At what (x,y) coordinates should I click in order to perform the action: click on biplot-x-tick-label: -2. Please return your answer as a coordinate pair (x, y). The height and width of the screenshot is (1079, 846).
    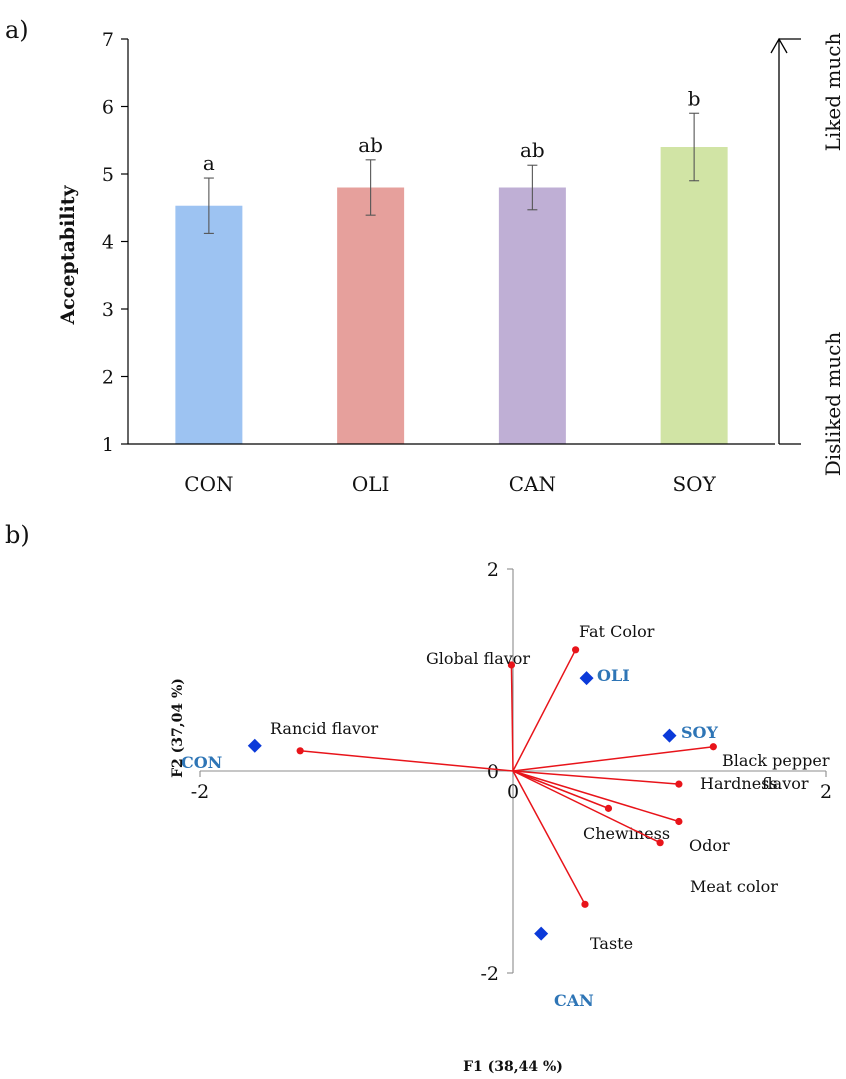
    Looking at the image, I should click on (200, 792).